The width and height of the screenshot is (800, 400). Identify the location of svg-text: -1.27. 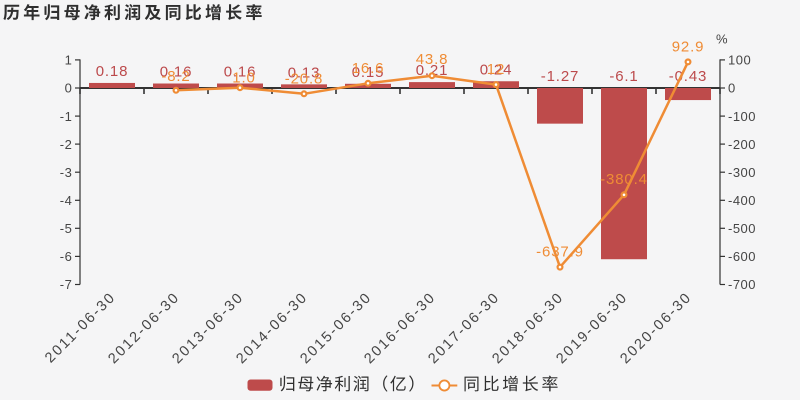
(560, 76).